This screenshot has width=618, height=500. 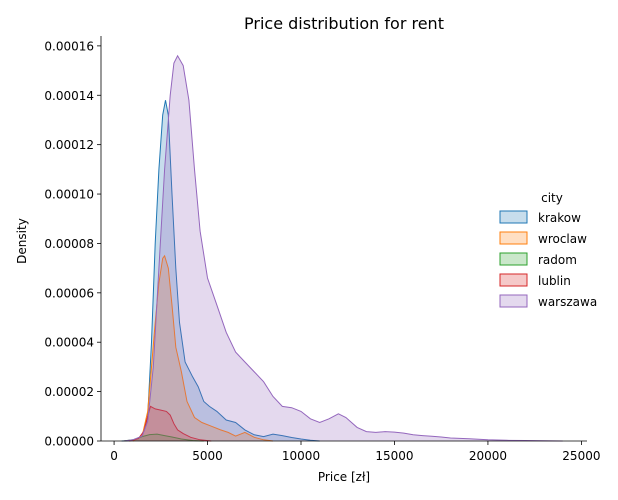 What do you see at coordinates (513, 238) in the screenshot?
I see `legend-swatch-wroclaw` at bounding box center [513, 238].